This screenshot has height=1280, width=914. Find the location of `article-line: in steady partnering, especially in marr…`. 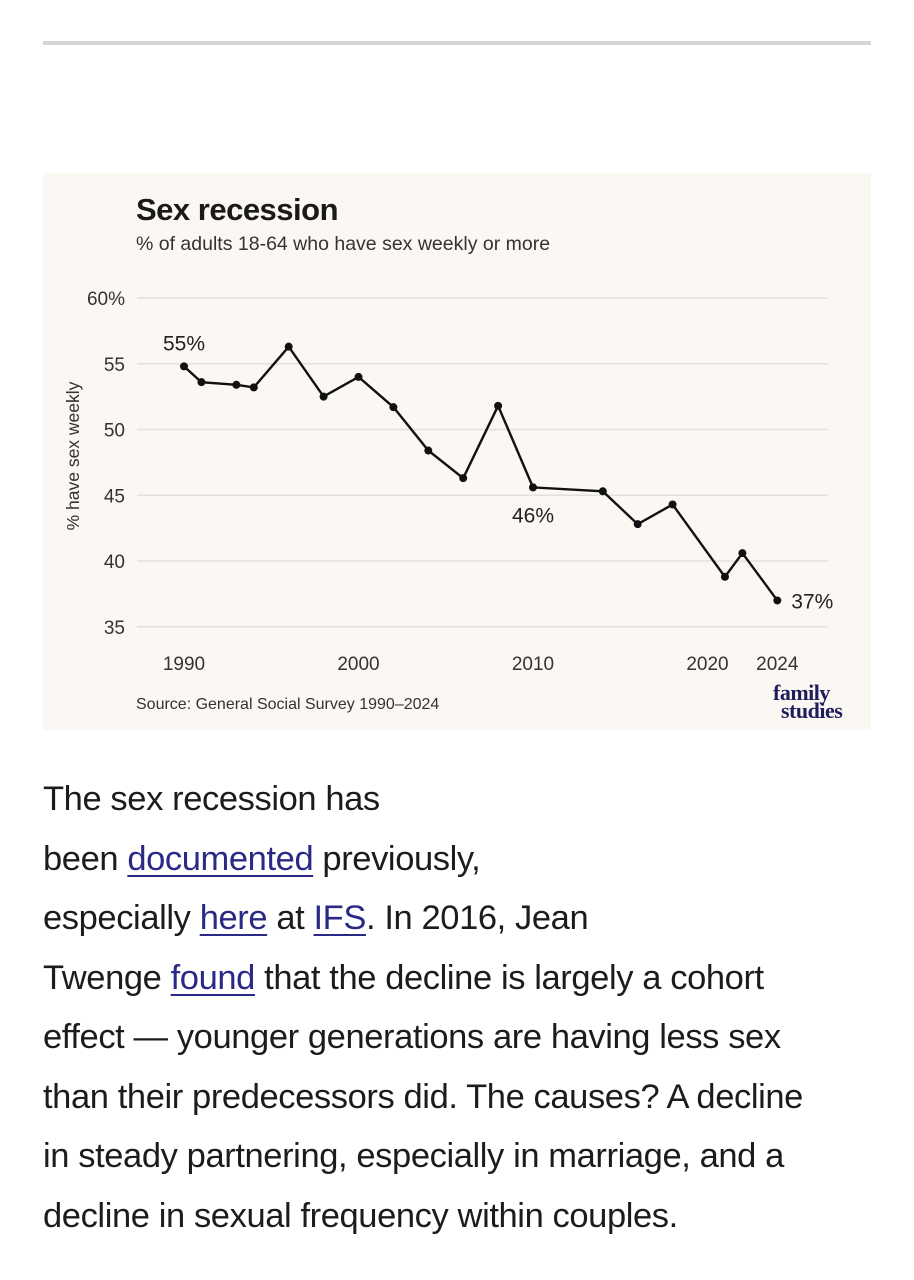

article-line: in steady partnering, especially in marr… is located at coordinates (463, 1157).